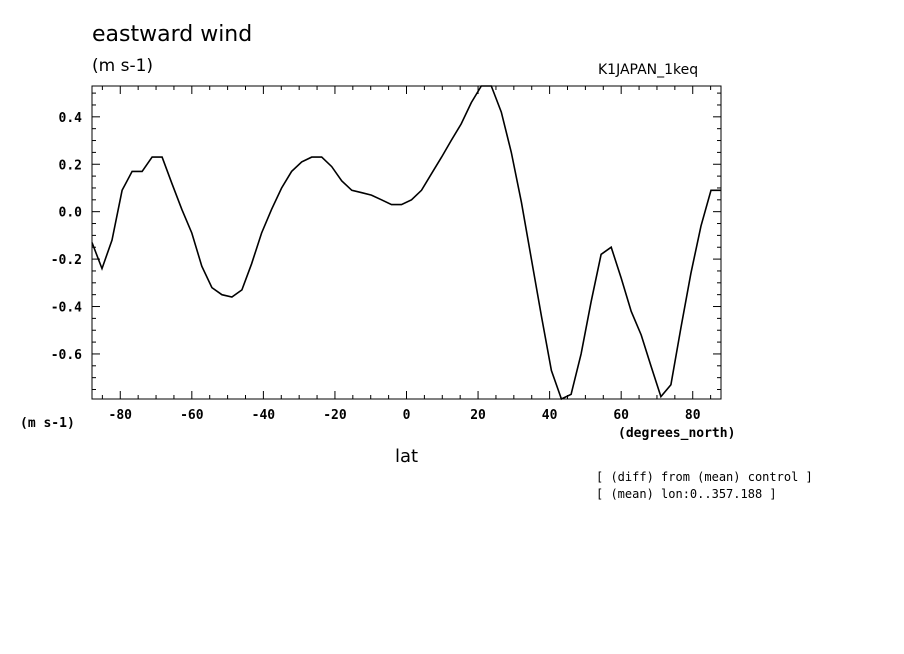 The height and width of the screenshot is (654, 904). What do you see at coordinates (686, 494) in the screenshot?
I see `note-mean: [ (mean) lon:0..357.188 ]` at bounding box center [686, 494].